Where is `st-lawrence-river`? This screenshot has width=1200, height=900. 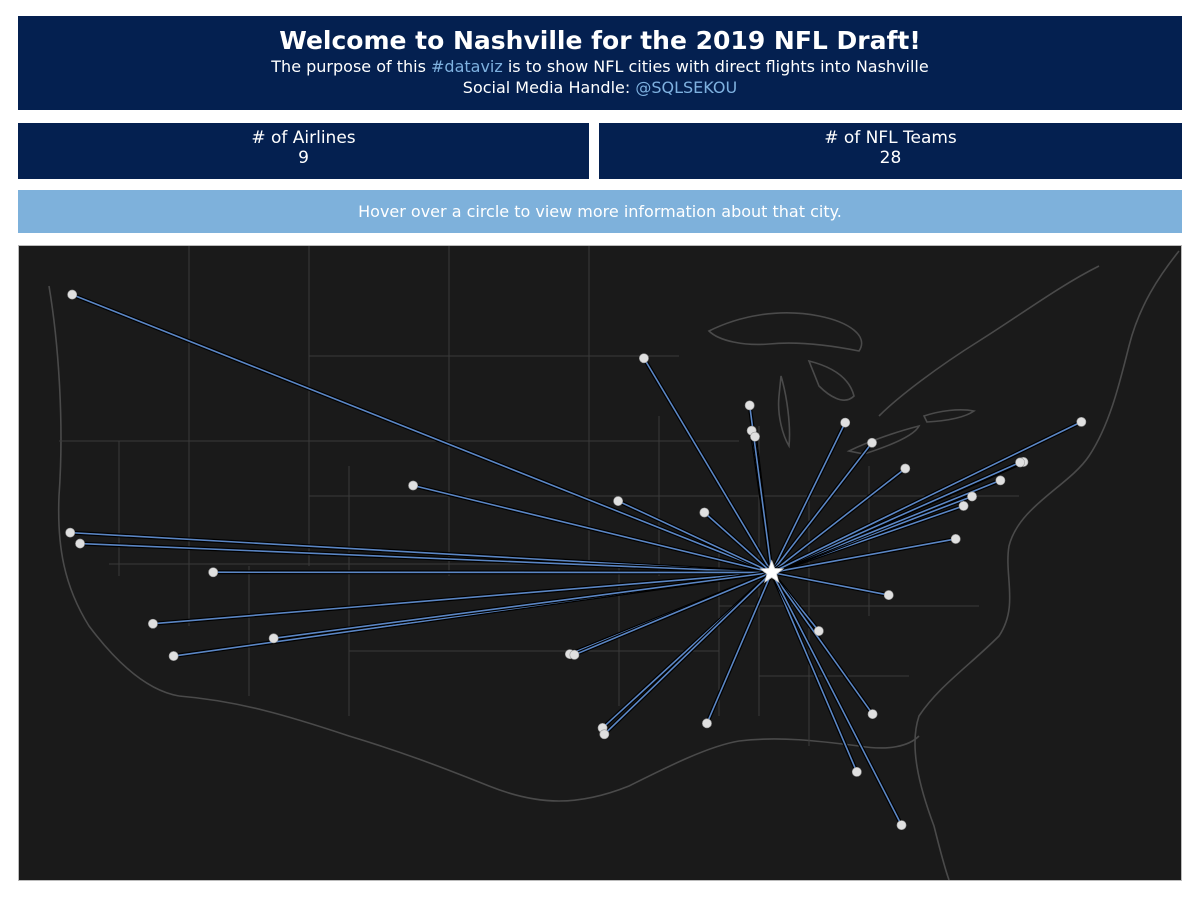
st-lawrence-river is located at coordinates (989, 341).